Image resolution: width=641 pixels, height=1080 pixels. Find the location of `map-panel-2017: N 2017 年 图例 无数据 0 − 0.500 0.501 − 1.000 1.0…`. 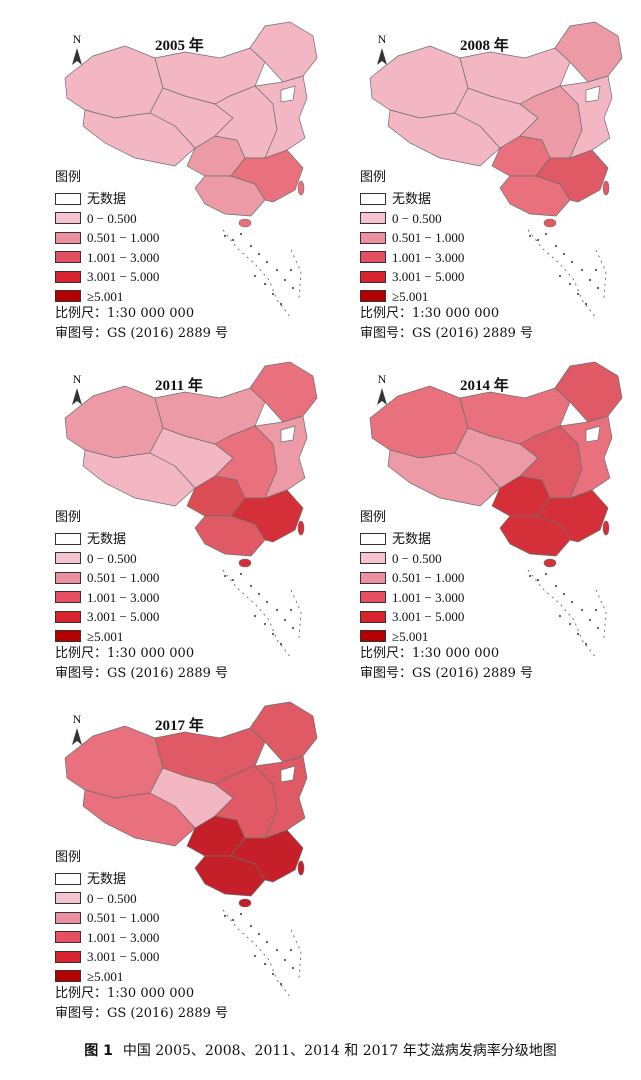

map-panel-2017: N 2017 年 图例 无数据 0 − 0.500 0.501 − 1.000 1.0… is located at coordinates (205, 863).